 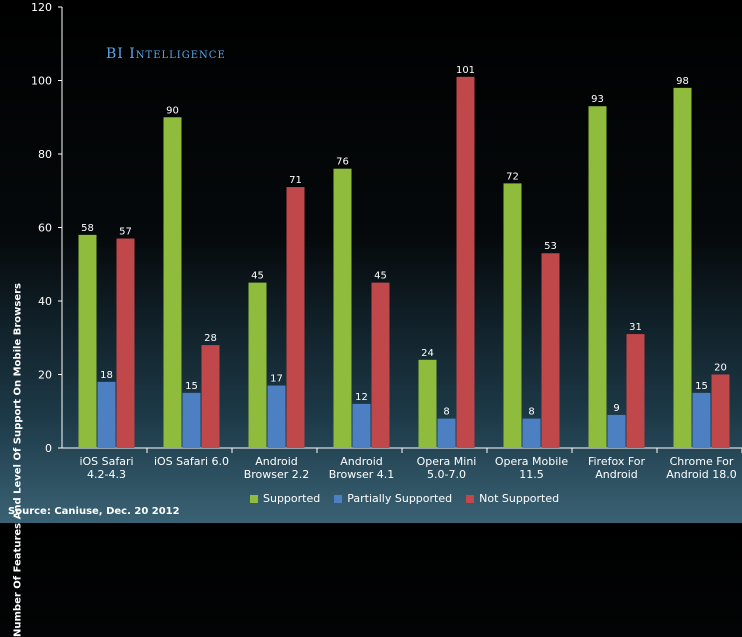 What do you see at coordinates (106, 375) in the screenshot?
I see `bar-value-label: 18` at bounding box center [106, 375].